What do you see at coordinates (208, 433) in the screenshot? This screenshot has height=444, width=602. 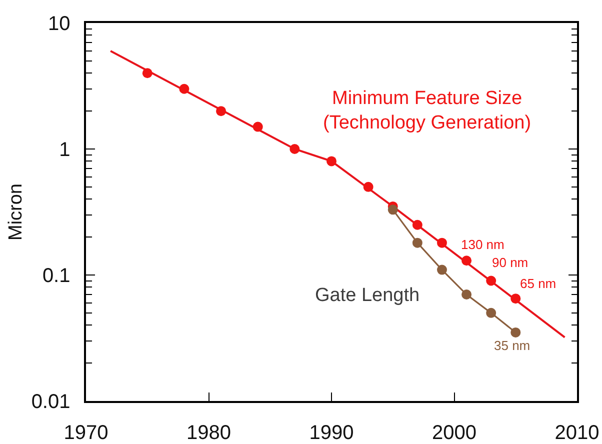 I see `x-tick-label: 1980` at bounding box center [208, 433].